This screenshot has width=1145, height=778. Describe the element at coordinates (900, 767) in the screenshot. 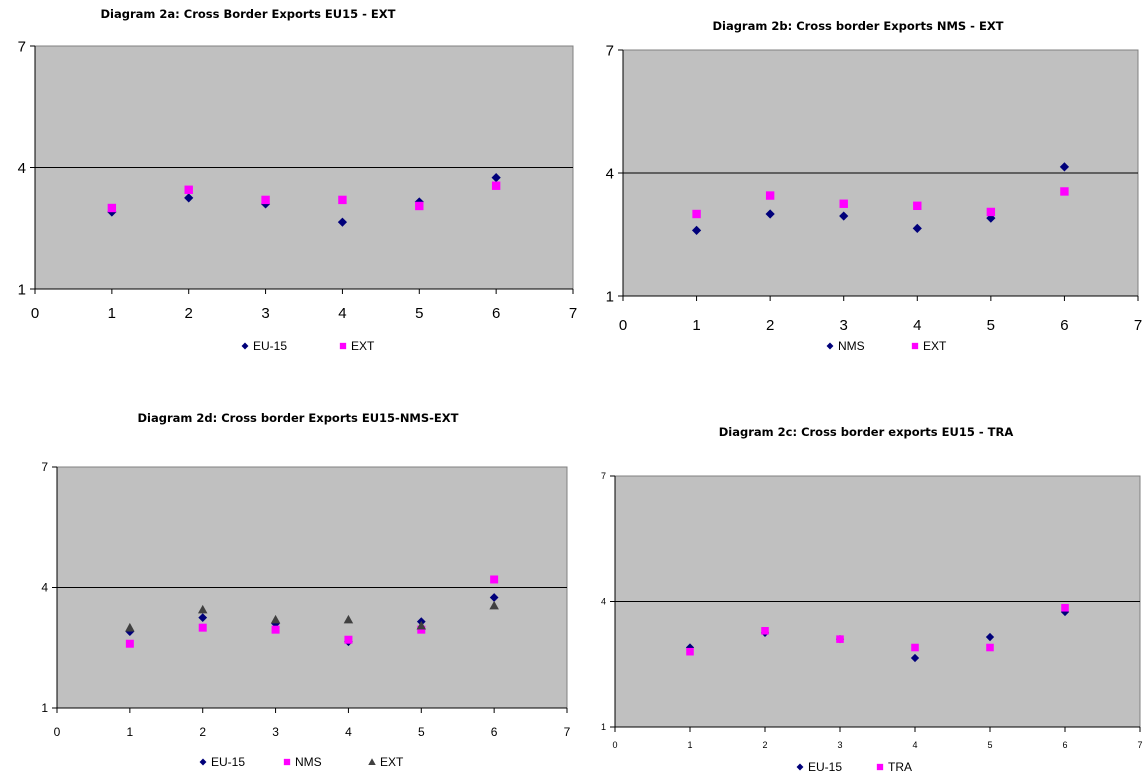

I see `legend-label: TRA` at that location.